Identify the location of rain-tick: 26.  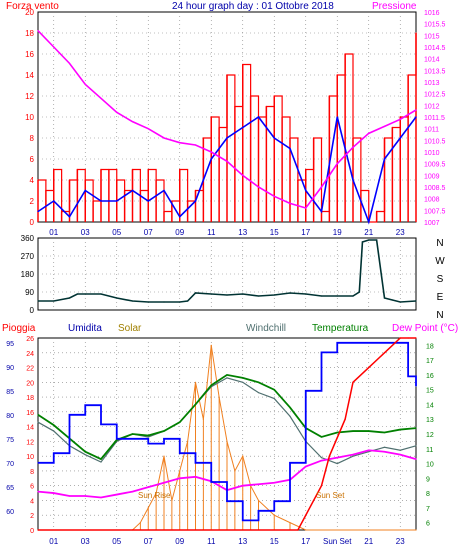
(30, 339).